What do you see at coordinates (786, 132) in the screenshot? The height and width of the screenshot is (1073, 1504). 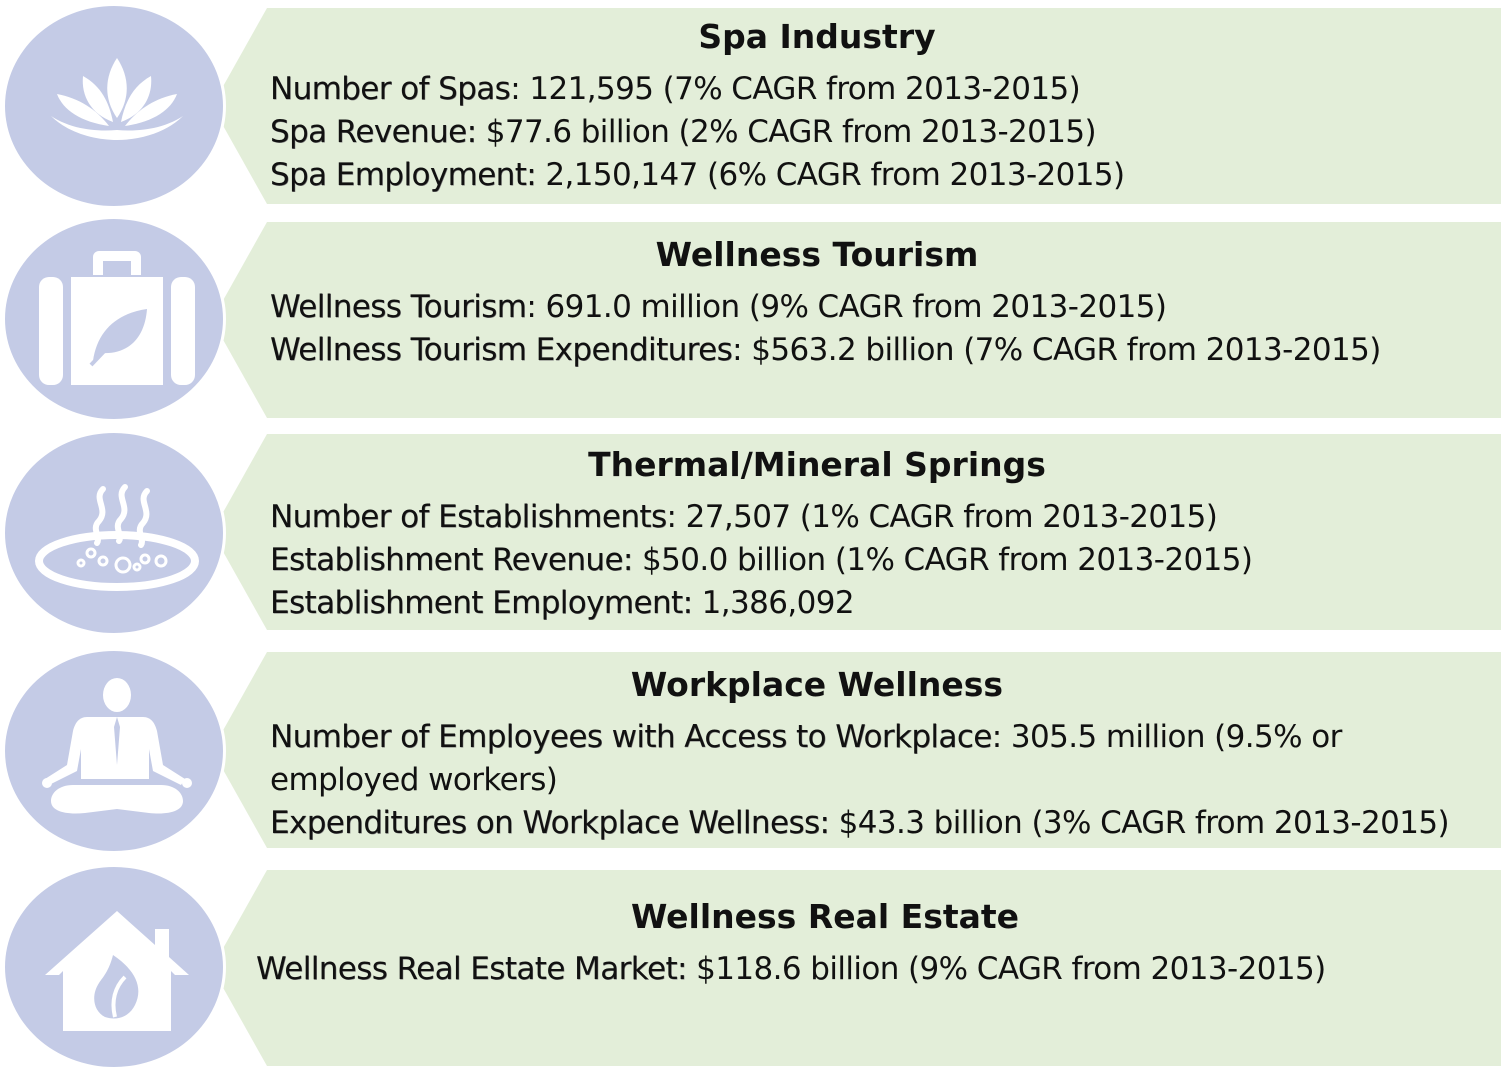 I see `stat-value: $77.6 billion (2% CAGR from 2013-2015)` at bounding box center [786, 132].